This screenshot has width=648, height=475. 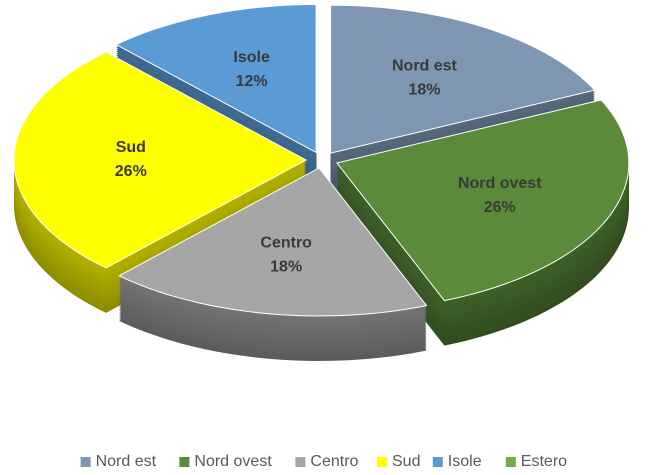 What do you see at coordinates (334, 461) in the screenshot?
I see `legend-label: Centro` at bounding box center [334, 461].